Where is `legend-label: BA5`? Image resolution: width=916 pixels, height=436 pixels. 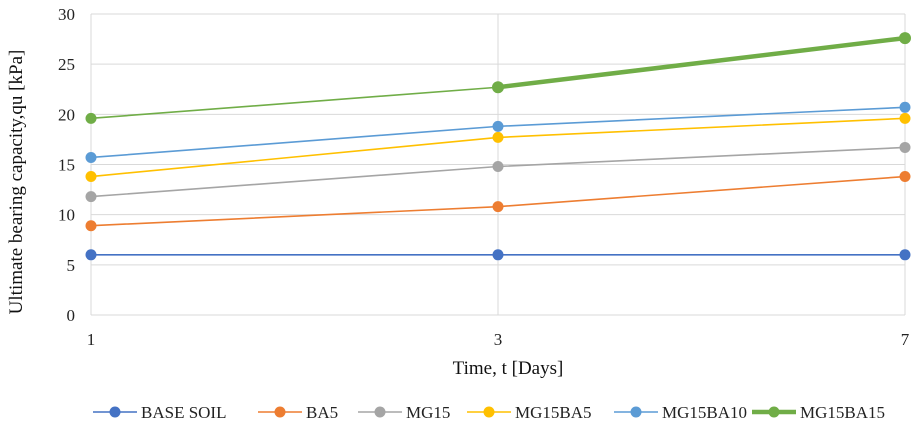
legend-label: BA5 is located at coordinates (322, 412).